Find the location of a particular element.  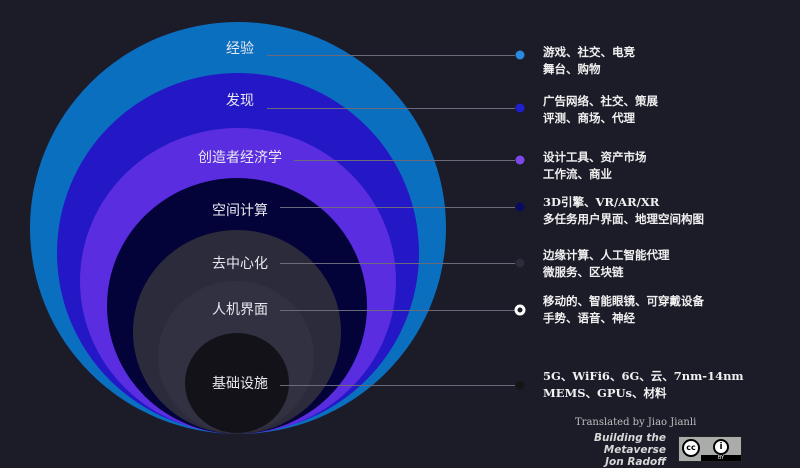

layer-label: 经验 is located at coordinates (240, 49).